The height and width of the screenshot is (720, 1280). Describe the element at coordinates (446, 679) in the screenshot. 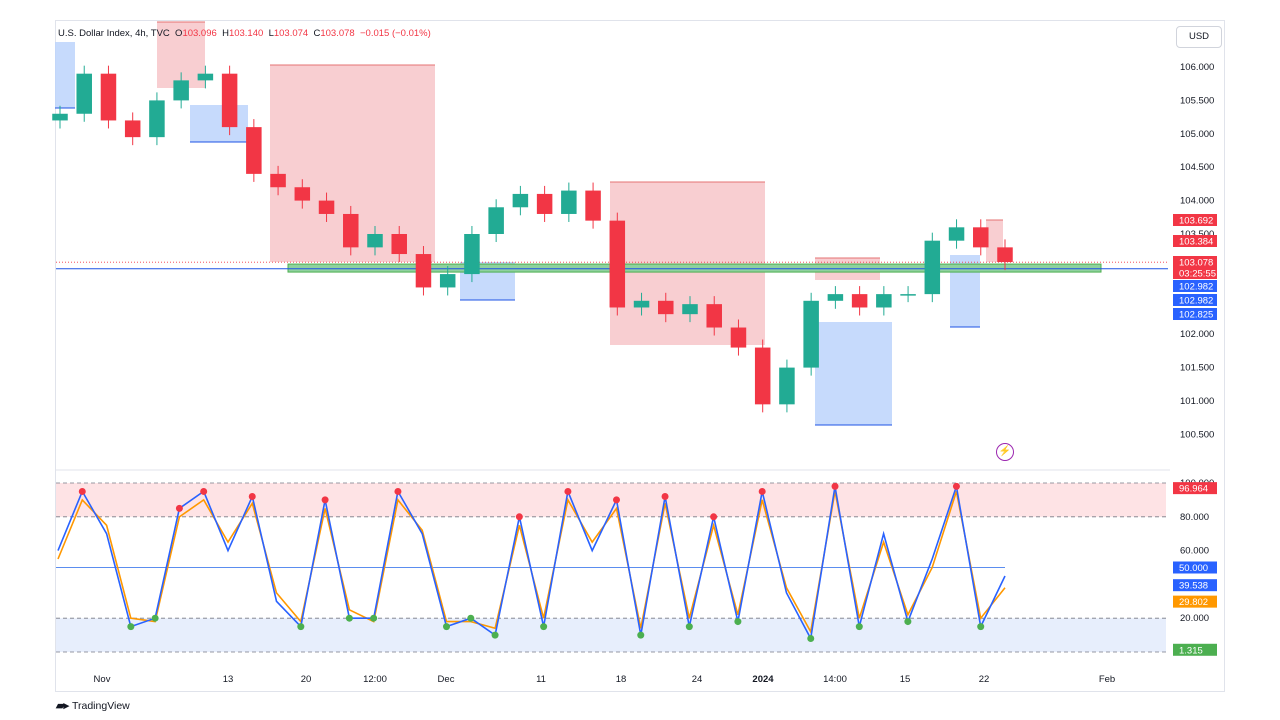

I see `time-axis-tick: Dec` at that location.